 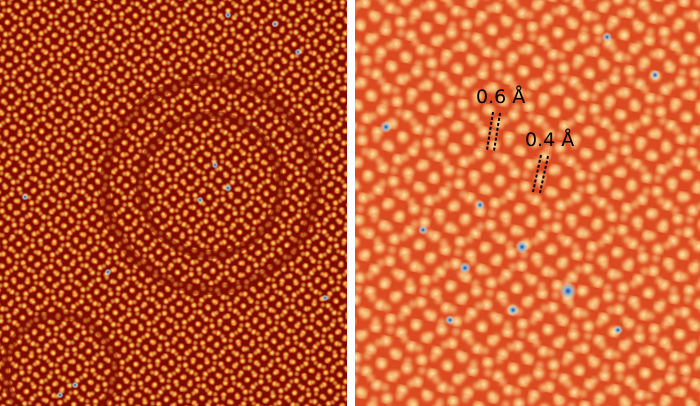 I want to click on annotation-label: 0.6 Å, so click(x=500, y=96).